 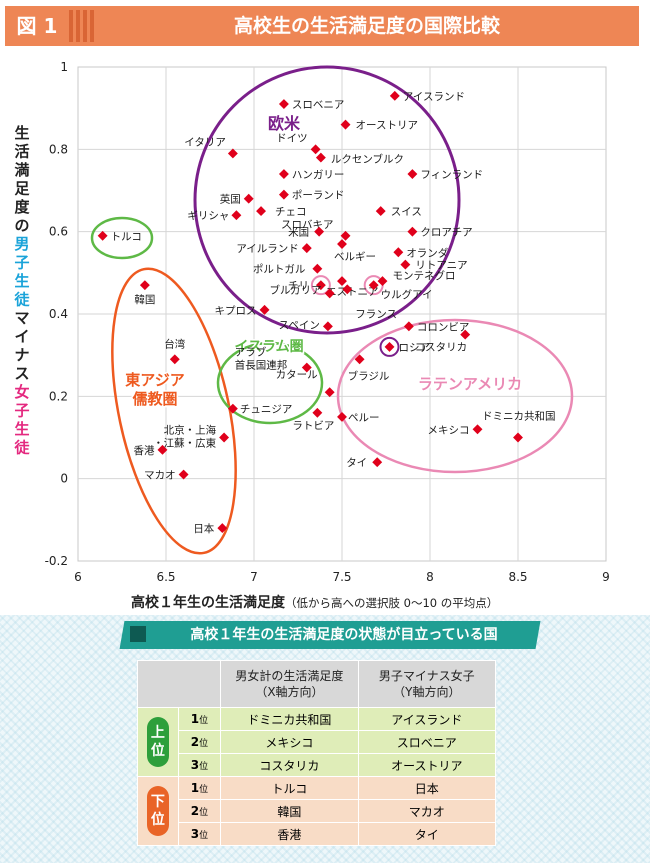 I want to click on y-rank-country: タイ, so click(x=427, y=834).